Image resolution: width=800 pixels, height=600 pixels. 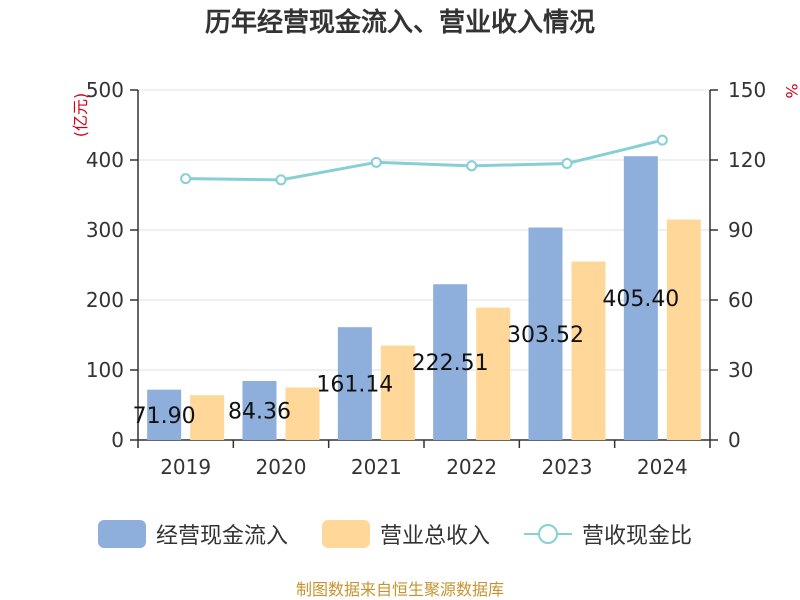 I want to click on legend-item-cash-inflow: 经营现金流入, so click(x=193, y=534).